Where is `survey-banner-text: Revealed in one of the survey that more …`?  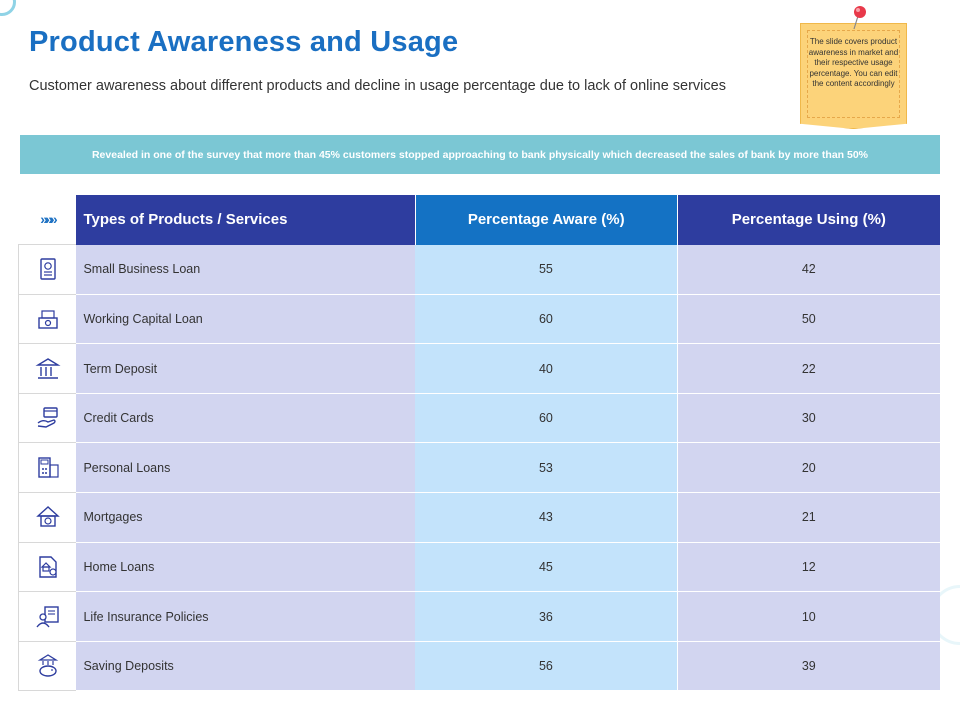
survey-banner-text: Revealed in one of the survey that more … is located at coordinates (480, 155).